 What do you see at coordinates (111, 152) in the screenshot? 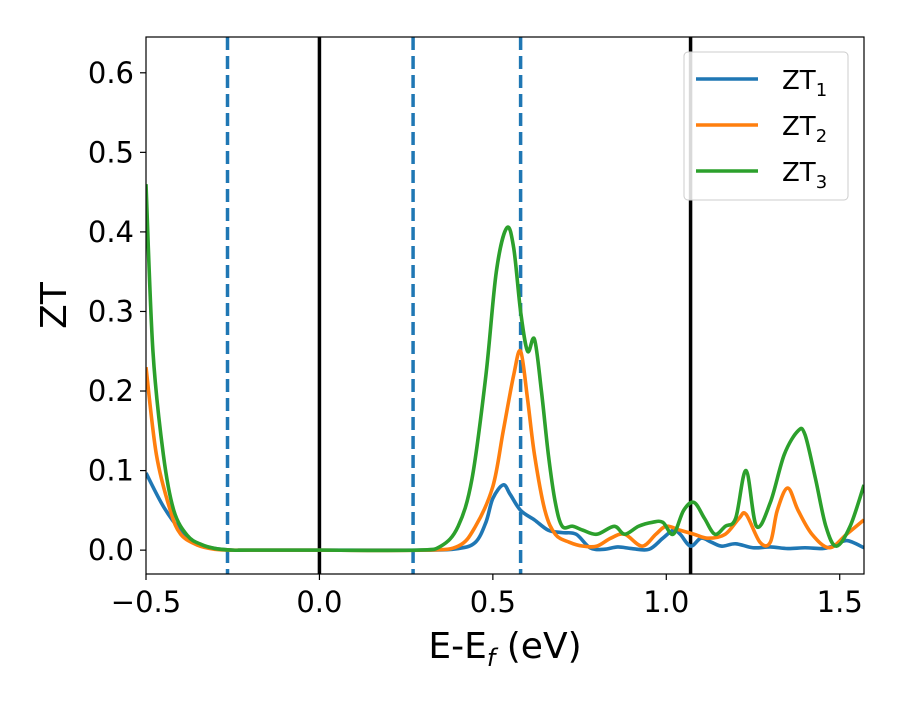
I see `y-tick-label: 0.5` at bounding box center [111, 152].